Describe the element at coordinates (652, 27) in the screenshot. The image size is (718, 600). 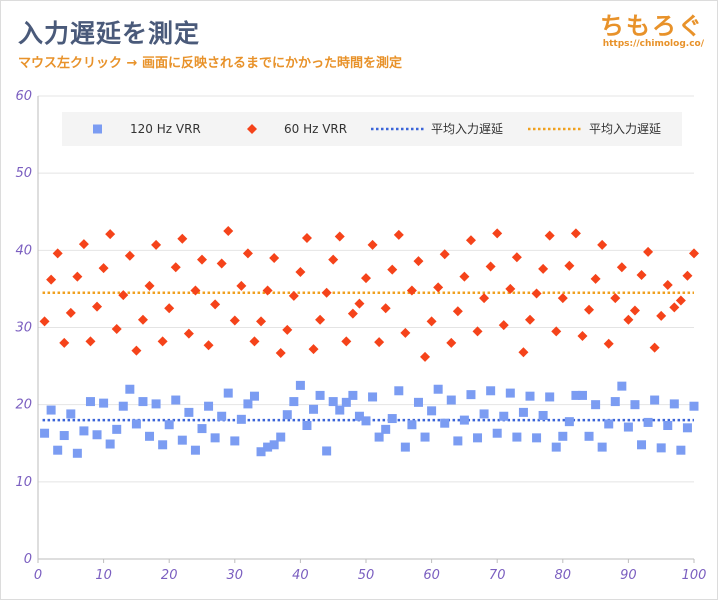
I see `site-logo: ちもろぐ https://chimolog.co/` at that location.